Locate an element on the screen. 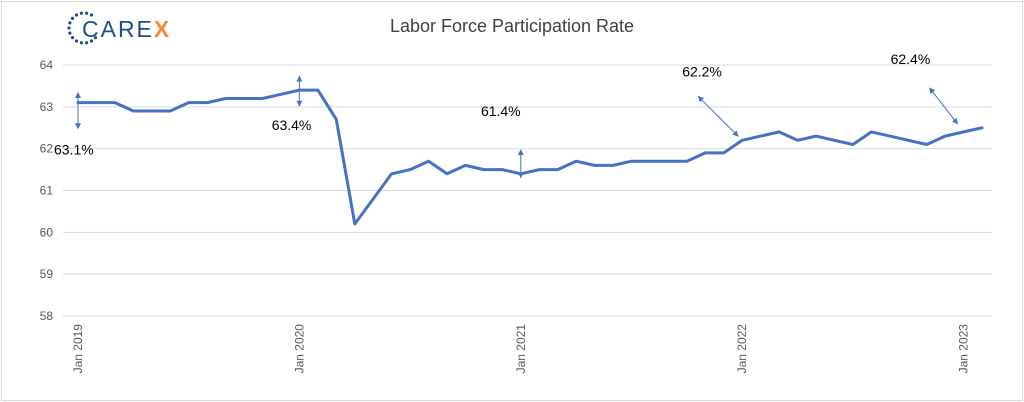 This screenshot has width=1024, height=402. x-tick-label: Jan 2022 is located at coordinates (742, 349).